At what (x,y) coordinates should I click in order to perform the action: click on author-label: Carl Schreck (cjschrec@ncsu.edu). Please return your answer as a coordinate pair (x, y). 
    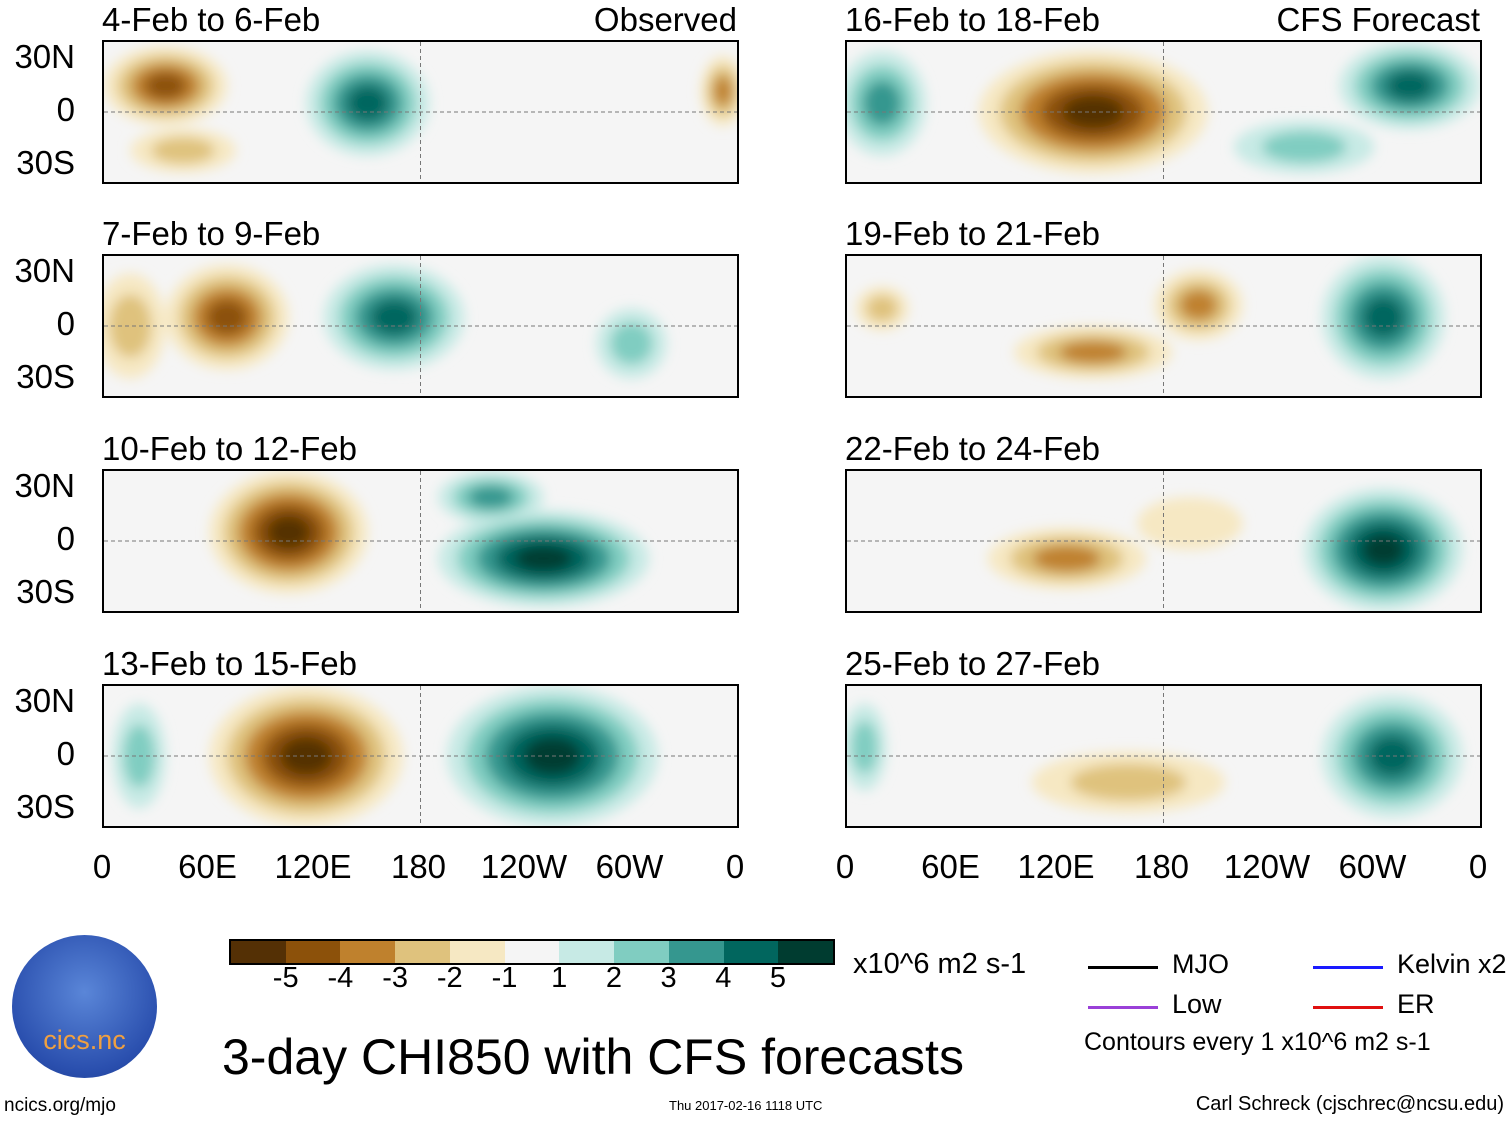
    Looking at the image, I should click on (1349, 1104).